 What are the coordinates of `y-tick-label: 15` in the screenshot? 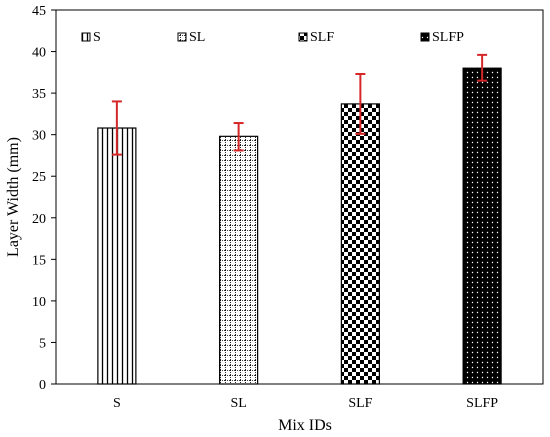 It's located at (39, 260).